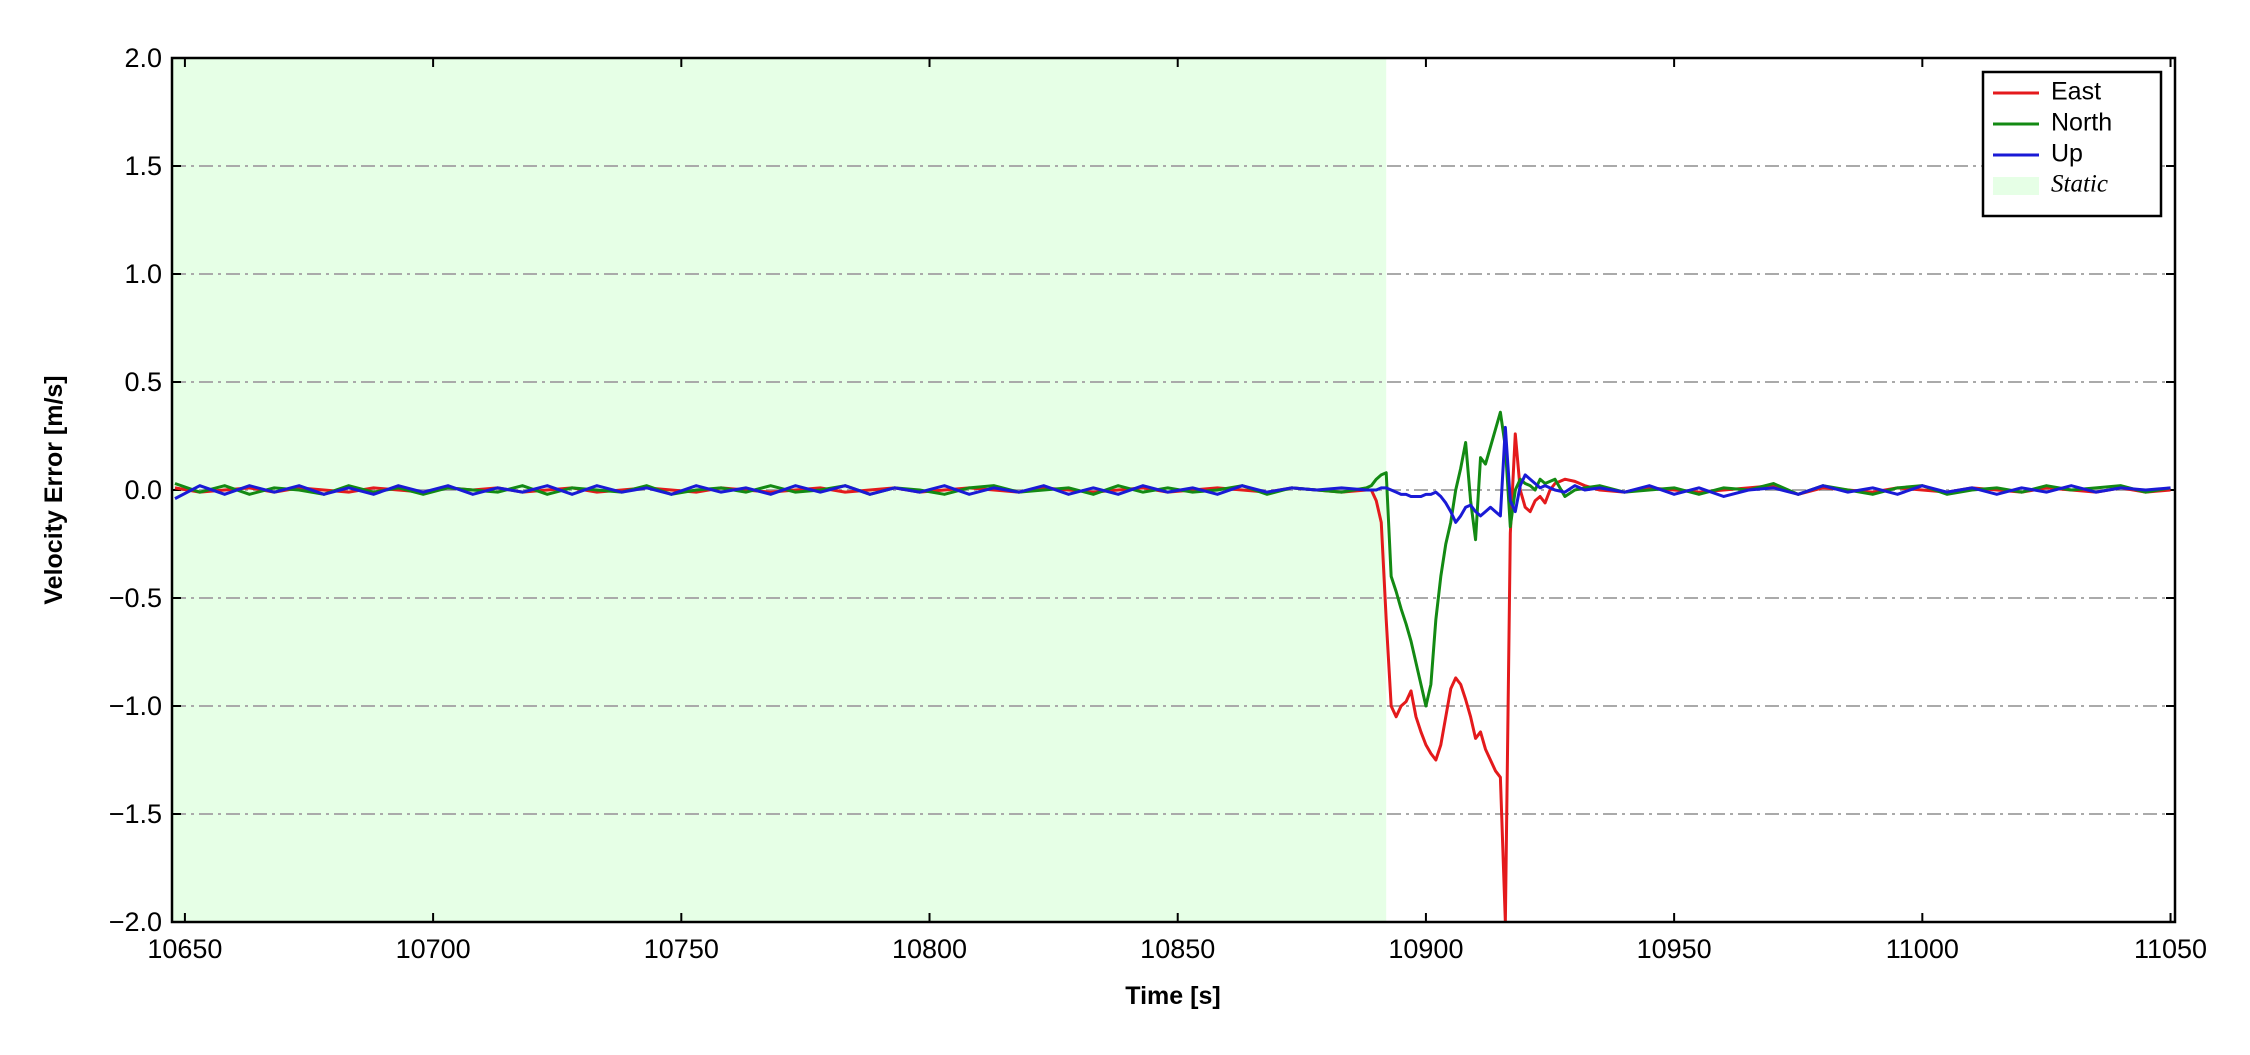 This screenshot has width=2250, height=1055. Describe the element at coordinates (2067, 154) in the screenshot. I see `legend-label: Up` at that location.